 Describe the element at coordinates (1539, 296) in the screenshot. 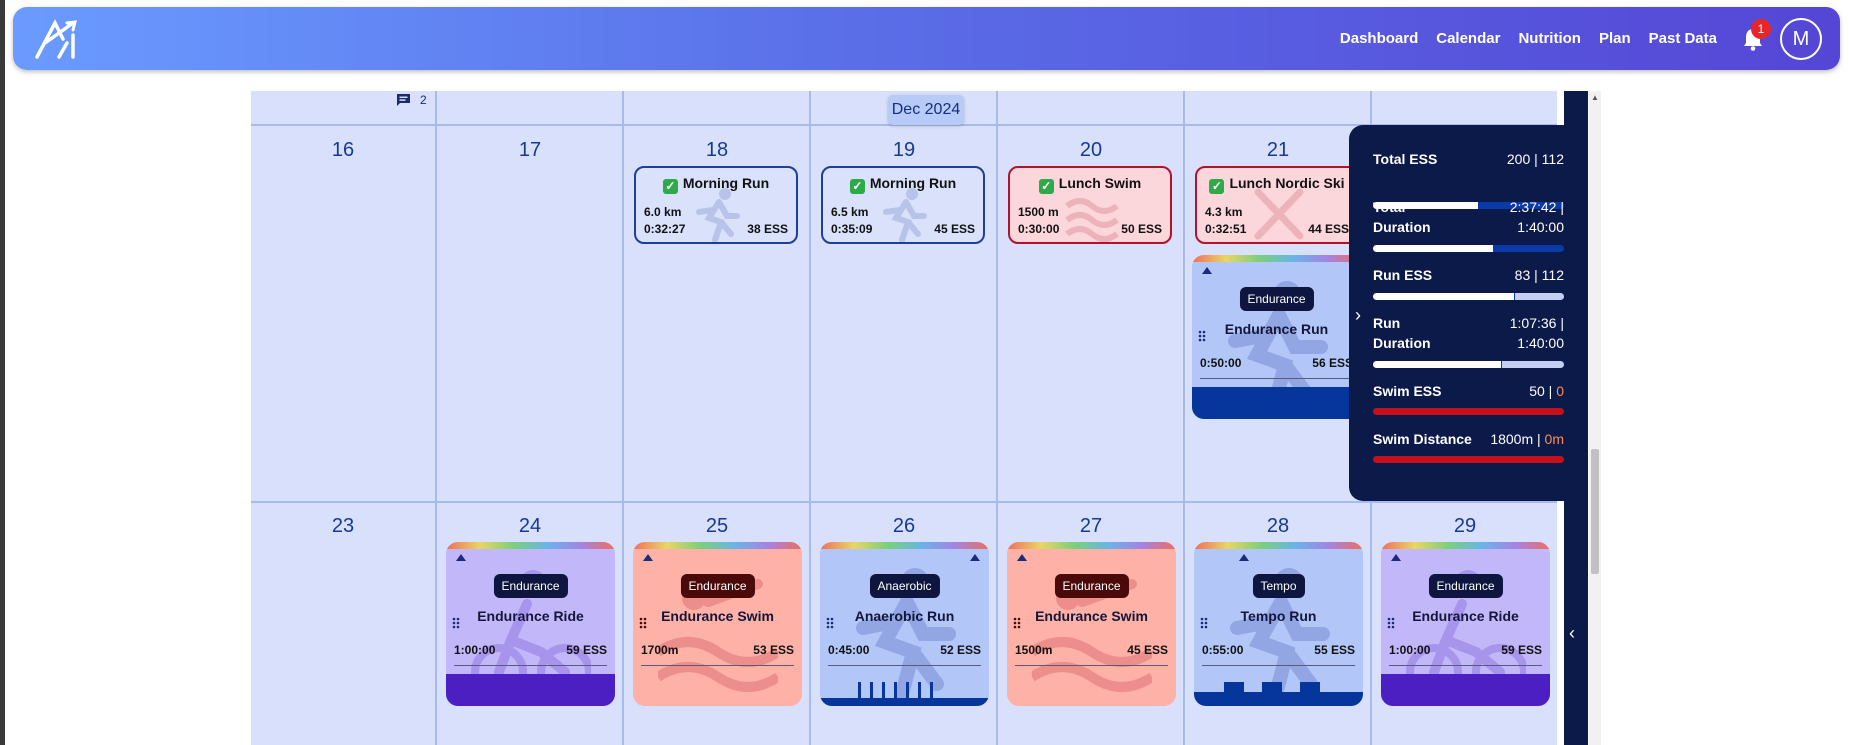

I see `progress-remaining` at that location.